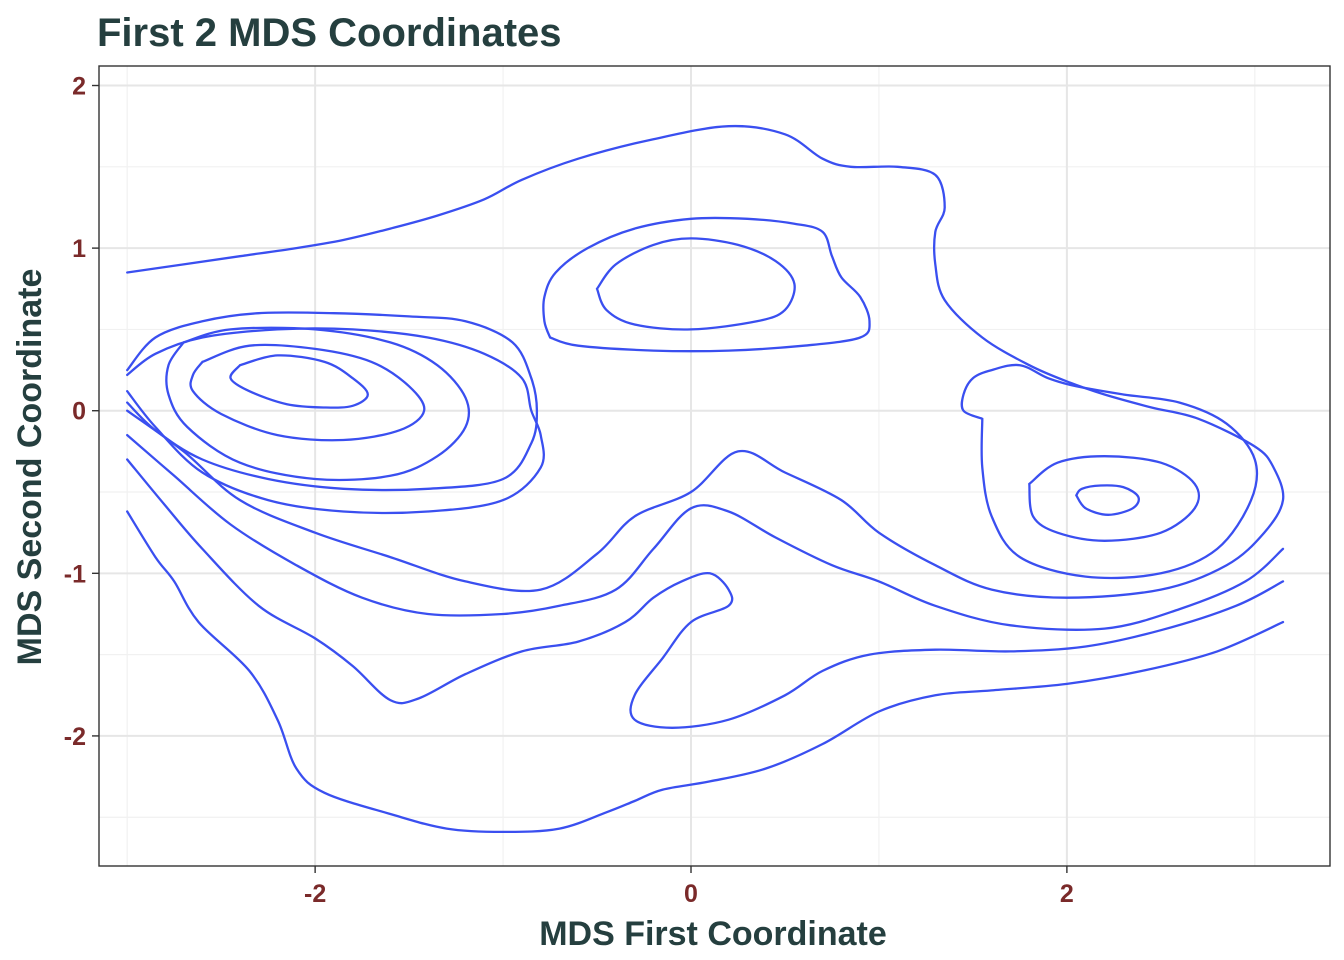 Image resolution: width=1344 pixels, height=960 pixels. I want to click on x-axis-title: MDS First Coordinate, so click(713, 934).